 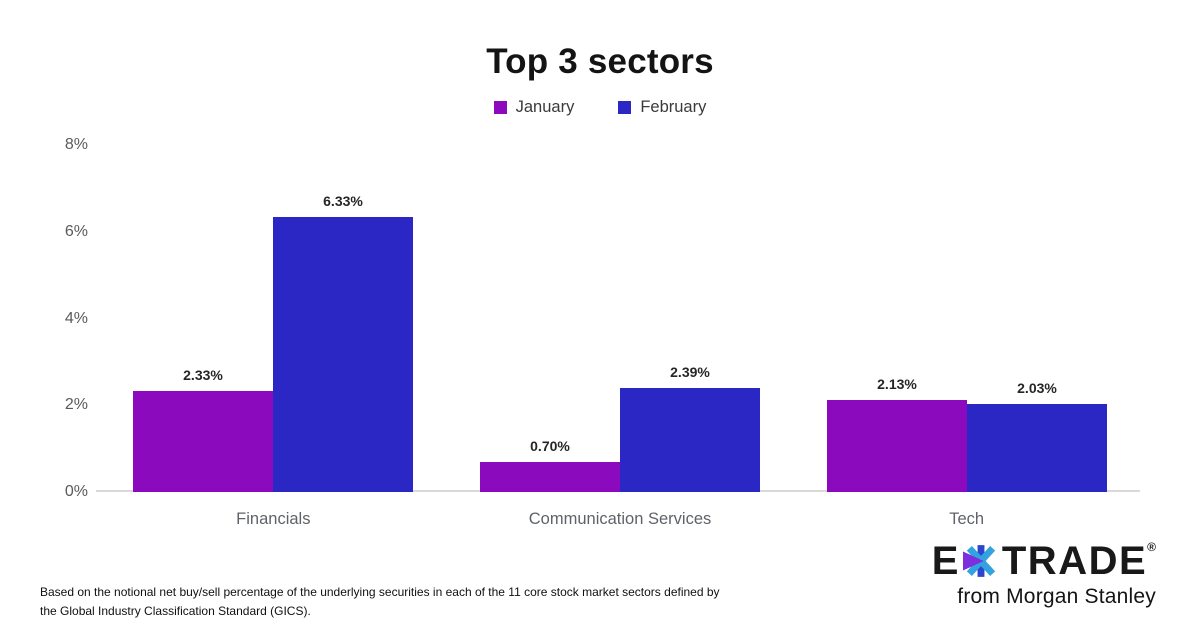 What do you see at coordinates (897, 384) in the screenshot?
I see `bar-value-label: 2.13%` at bounding box center [897, 384].